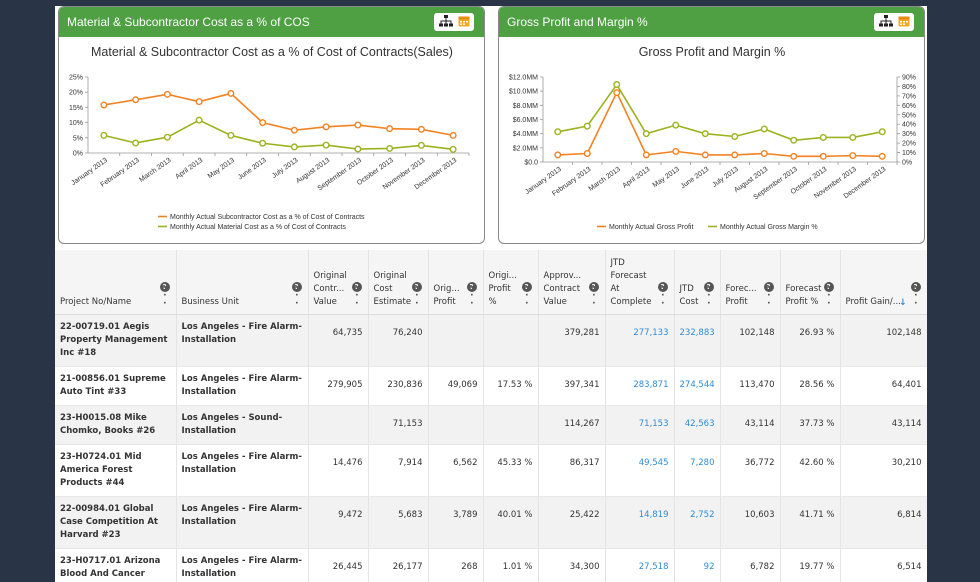 The width and height of the screenshot is (980, 582). Describe the element at coordinates (750, 282) in the screenshot. I see `column-header: Forec... Profit? · · ·` at that location.